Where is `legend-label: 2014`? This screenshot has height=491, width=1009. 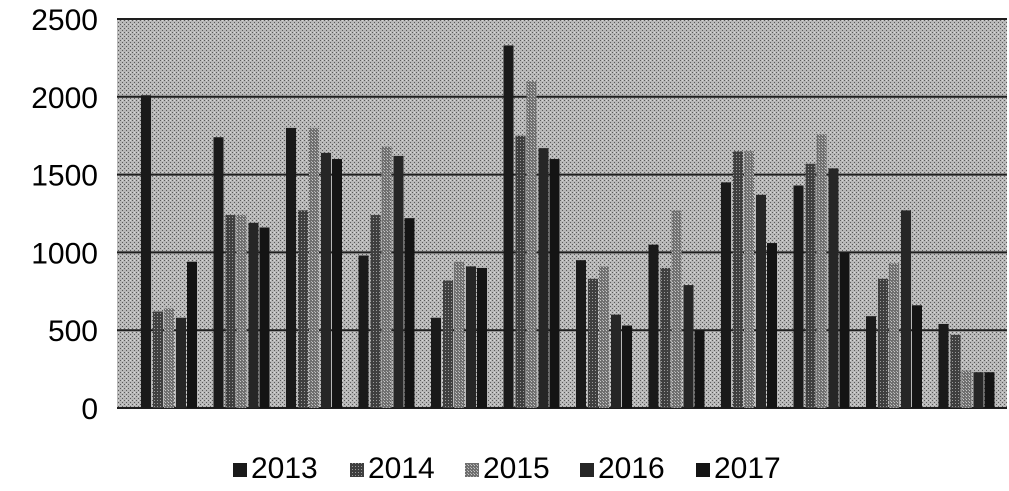
legend-label: 2014 is located at coordinates (401, 468).